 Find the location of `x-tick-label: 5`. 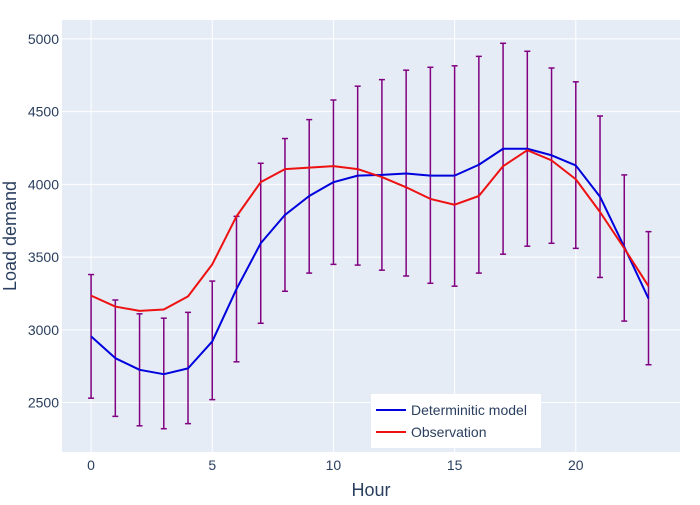

x-tick-label: 5 is located at coordinates (212, 465).